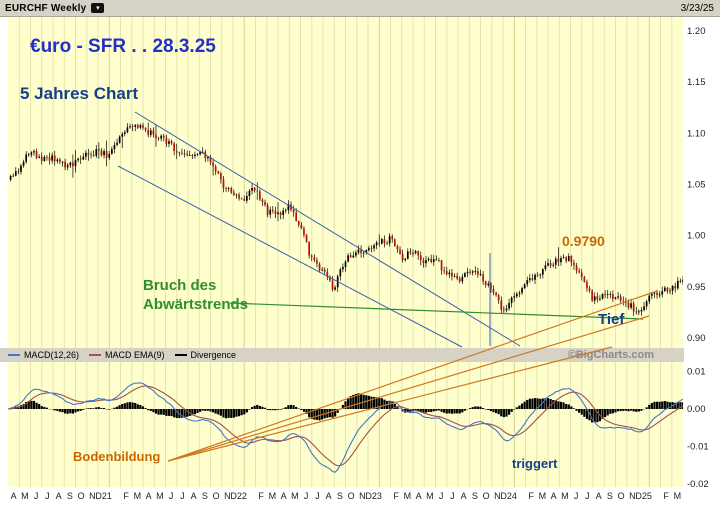 This screenshot has height=510, width=720. Describe the element at coordinates (696, 372) in the screenshot. I see `svg-text: 0.01` at that location.